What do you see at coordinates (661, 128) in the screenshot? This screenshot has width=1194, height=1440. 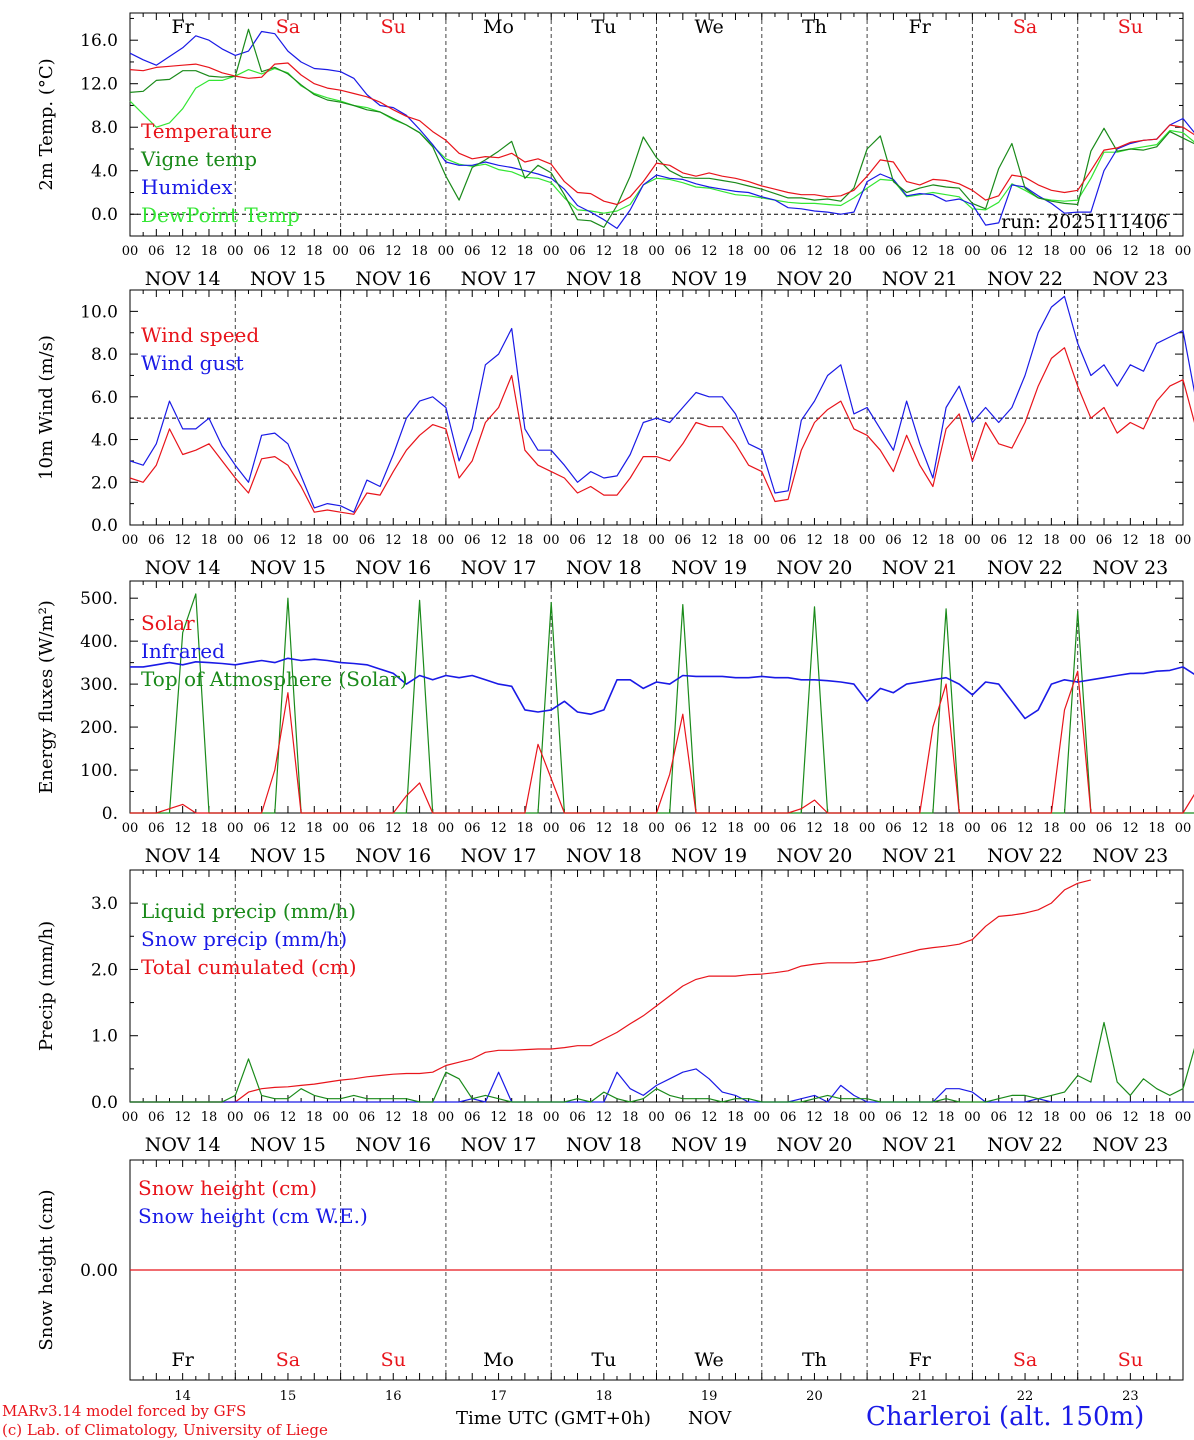 I see `temp-series-vigne-temp` at bounding box center [661, 128].